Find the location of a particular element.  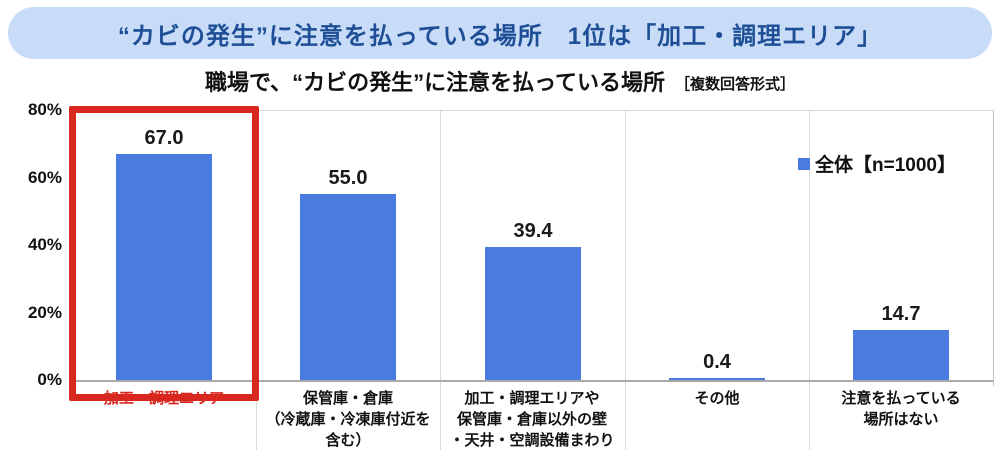

legend: 全体【n=1000】 is located at coordinates (877, 163).